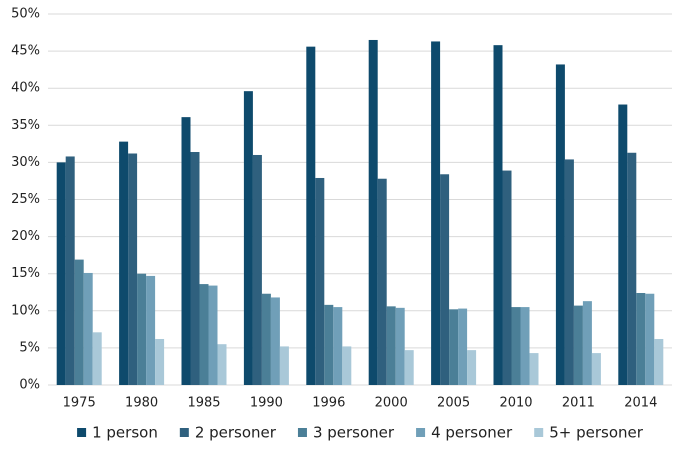 The height and width of the screenshot is (450, 679). Describe the element at coordinates (25, 14) in the screenshot. I see `y-tick-label: 50%` at that location.